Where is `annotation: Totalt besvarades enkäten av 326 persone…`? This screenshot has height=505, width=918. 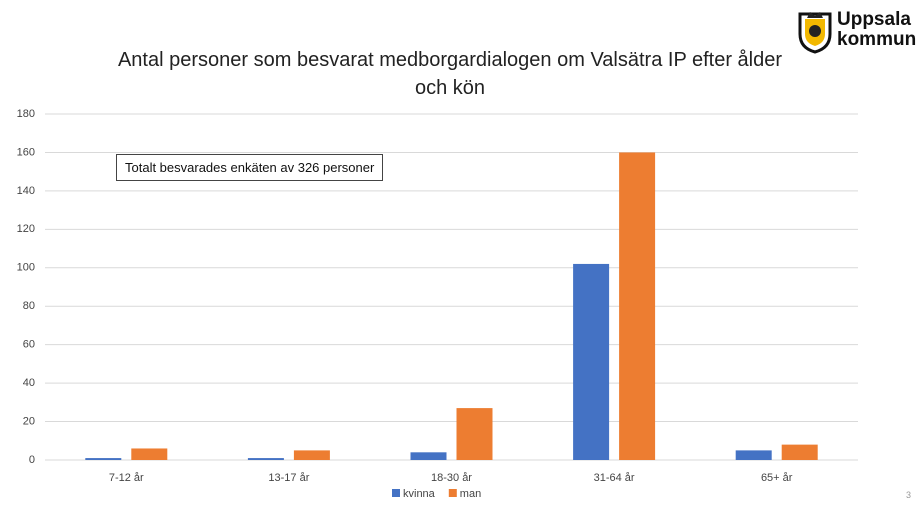 annotation: Totalt besvarades enkäten av 326 persone… is located at coordinates (250, 167).